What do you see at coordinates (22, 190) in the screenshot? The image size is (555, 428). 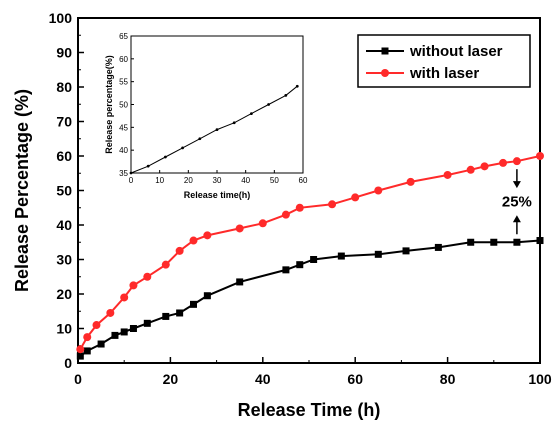 I see `y-axis-title: Release Percentage (%)` at bounding box center [22, 190].